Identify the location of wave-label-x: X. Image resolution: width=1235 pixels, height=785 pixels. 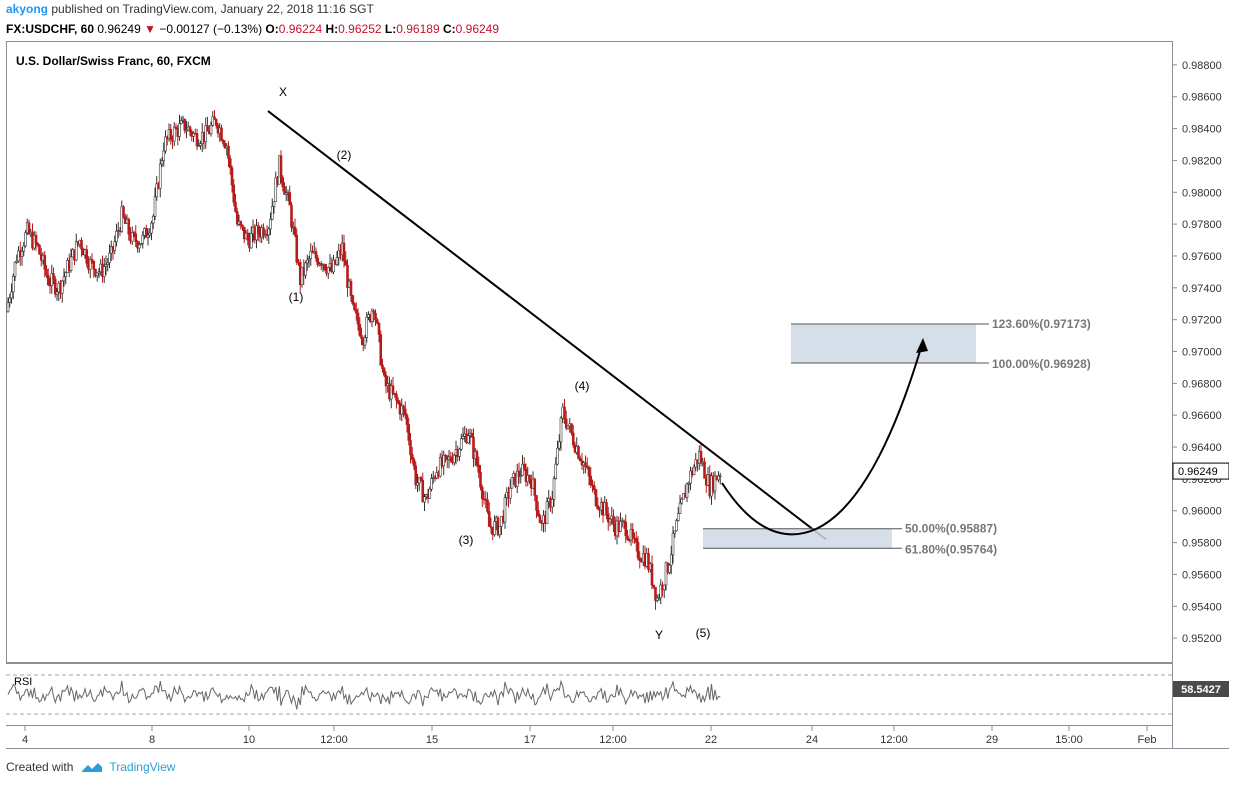
(283, 92).